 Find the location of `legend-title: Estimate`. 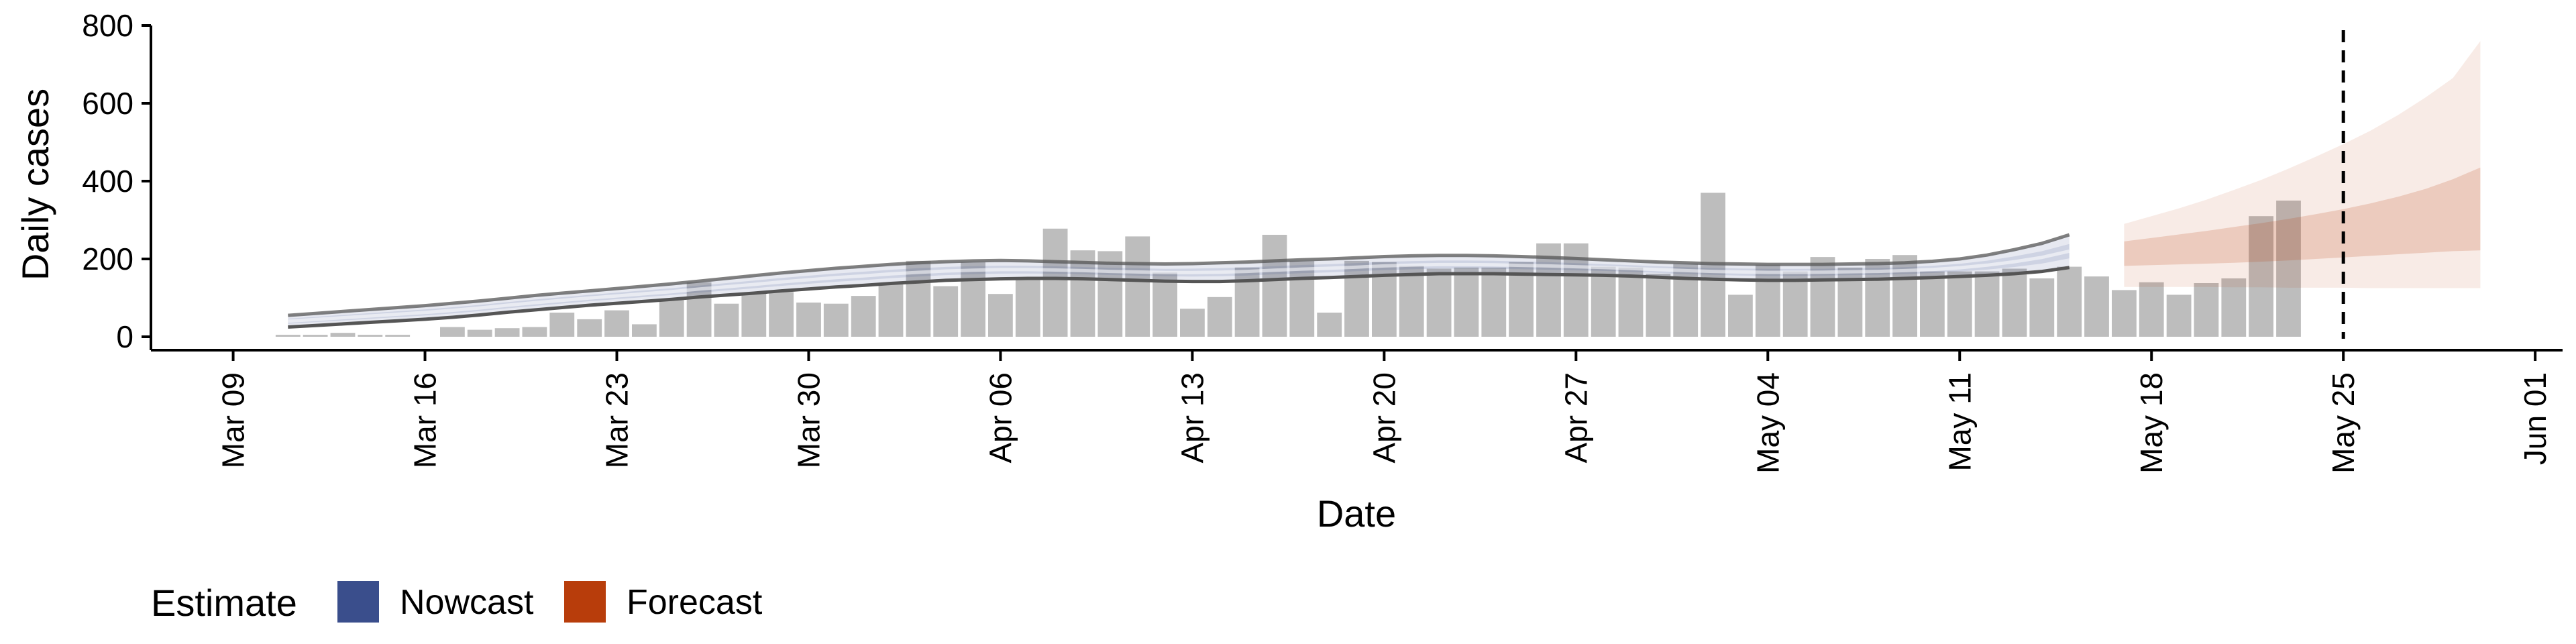

legend-title: Estimate is located at coordinates (224, 603).